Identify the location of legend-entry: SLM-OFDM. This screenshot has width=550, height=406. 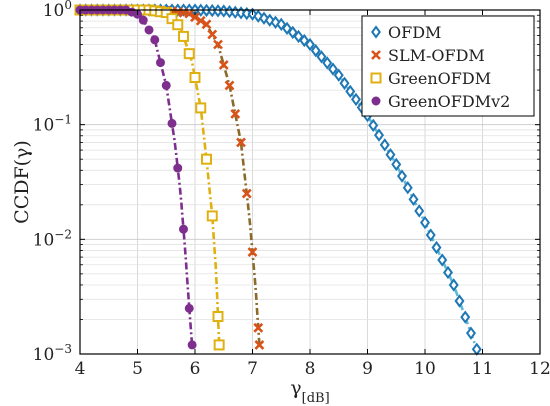
(428, 55).